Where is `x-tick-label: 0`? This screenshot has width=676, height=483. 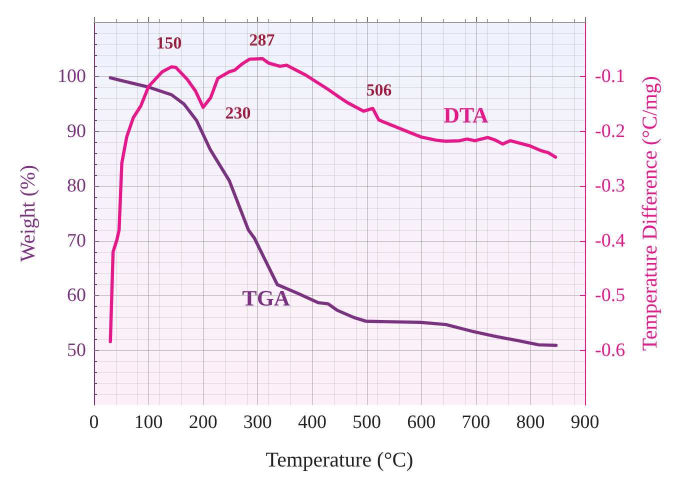
x-tick-label: 0 is located at coordinates (94, 422).